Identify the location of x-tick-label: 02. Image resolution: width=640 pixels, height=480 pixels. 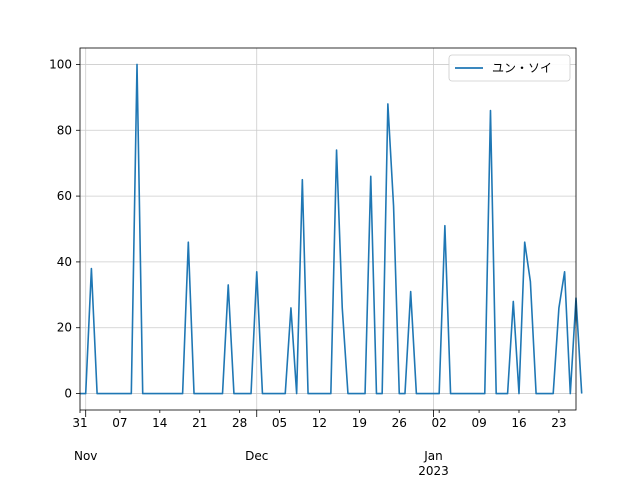
(439, 423).